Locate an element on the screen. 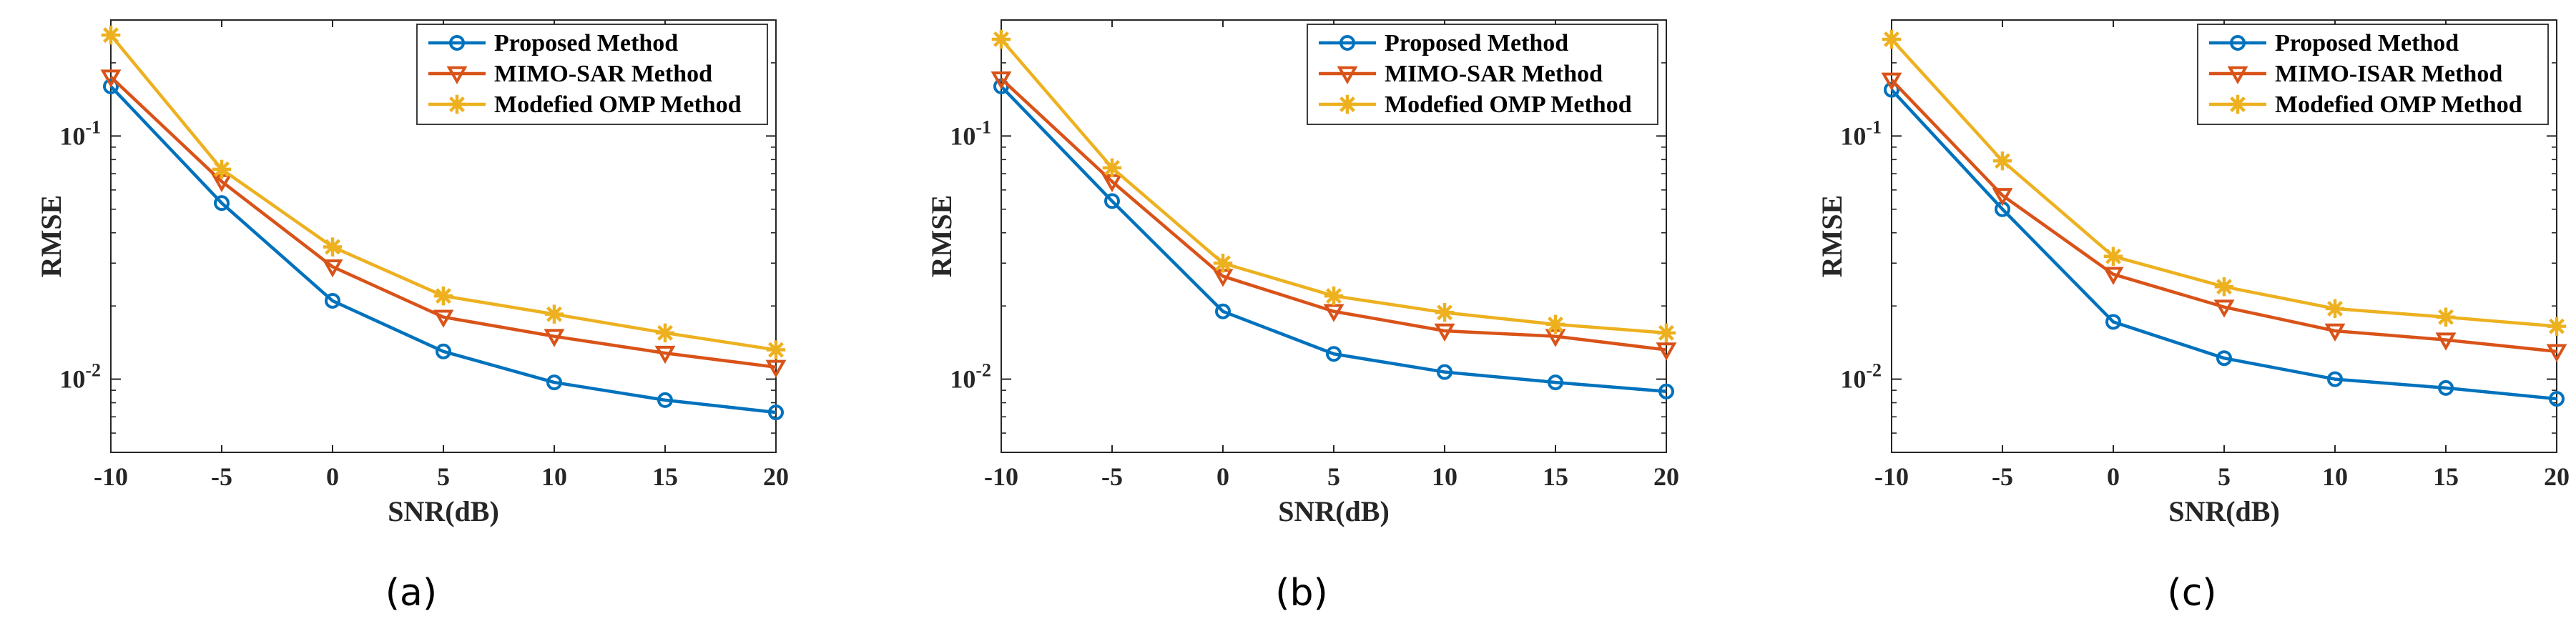  panel-a-series-proposed-method-line is located at coordinates (443, 249).